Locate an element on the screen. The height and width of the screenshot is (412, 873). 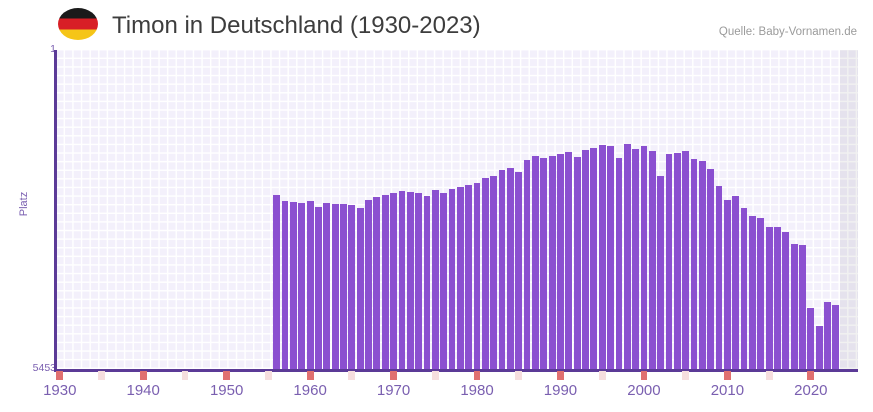
x-axis-tick-label: 1990 is located at coordinates (560, 390).